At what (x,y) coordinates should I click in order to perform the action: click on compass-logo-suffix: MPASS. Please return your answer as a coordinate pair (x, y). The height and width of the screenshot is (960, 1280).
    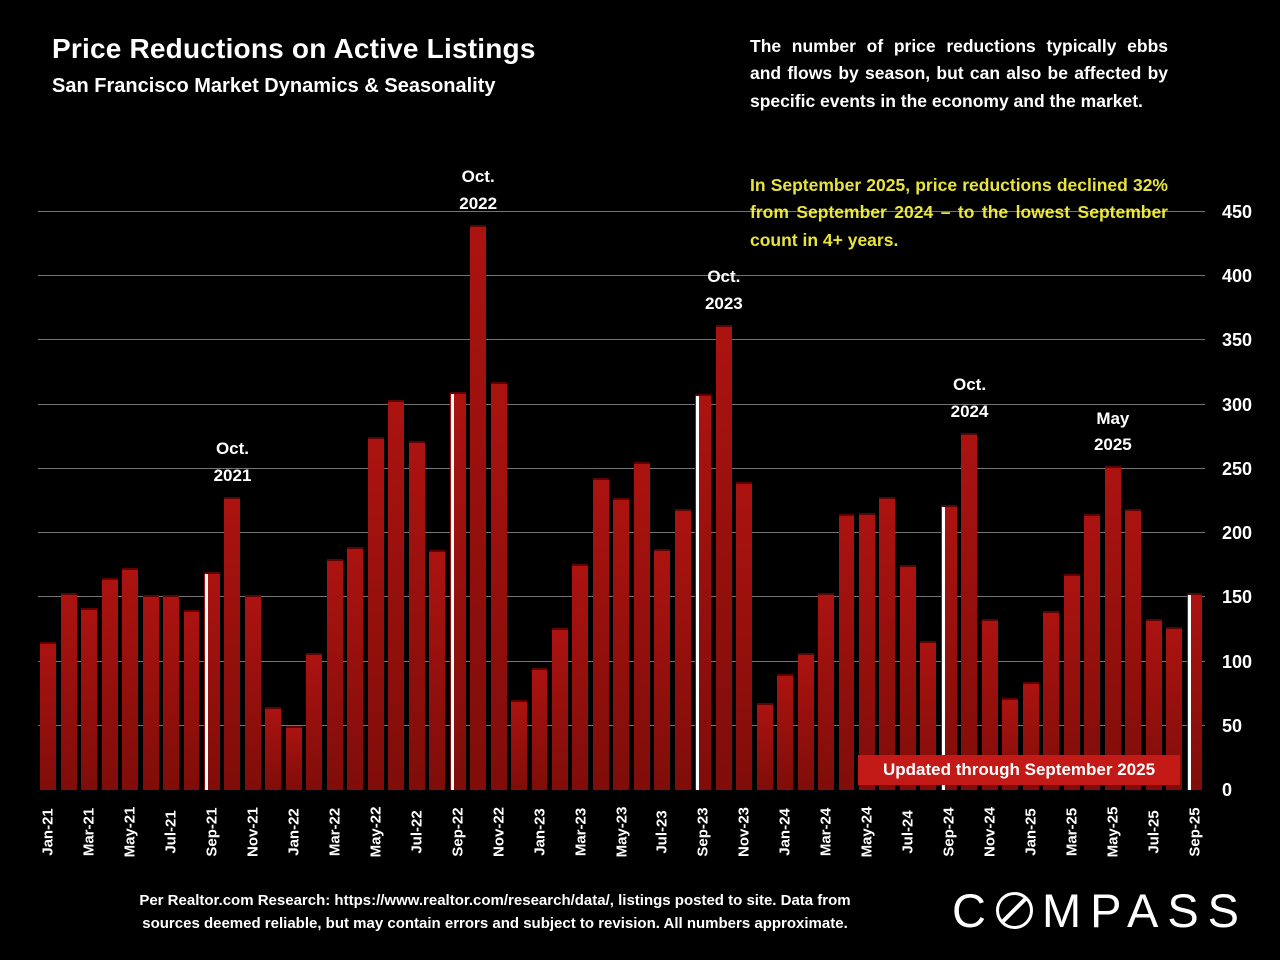
    Looking at the image, I should click on (1145, 910).